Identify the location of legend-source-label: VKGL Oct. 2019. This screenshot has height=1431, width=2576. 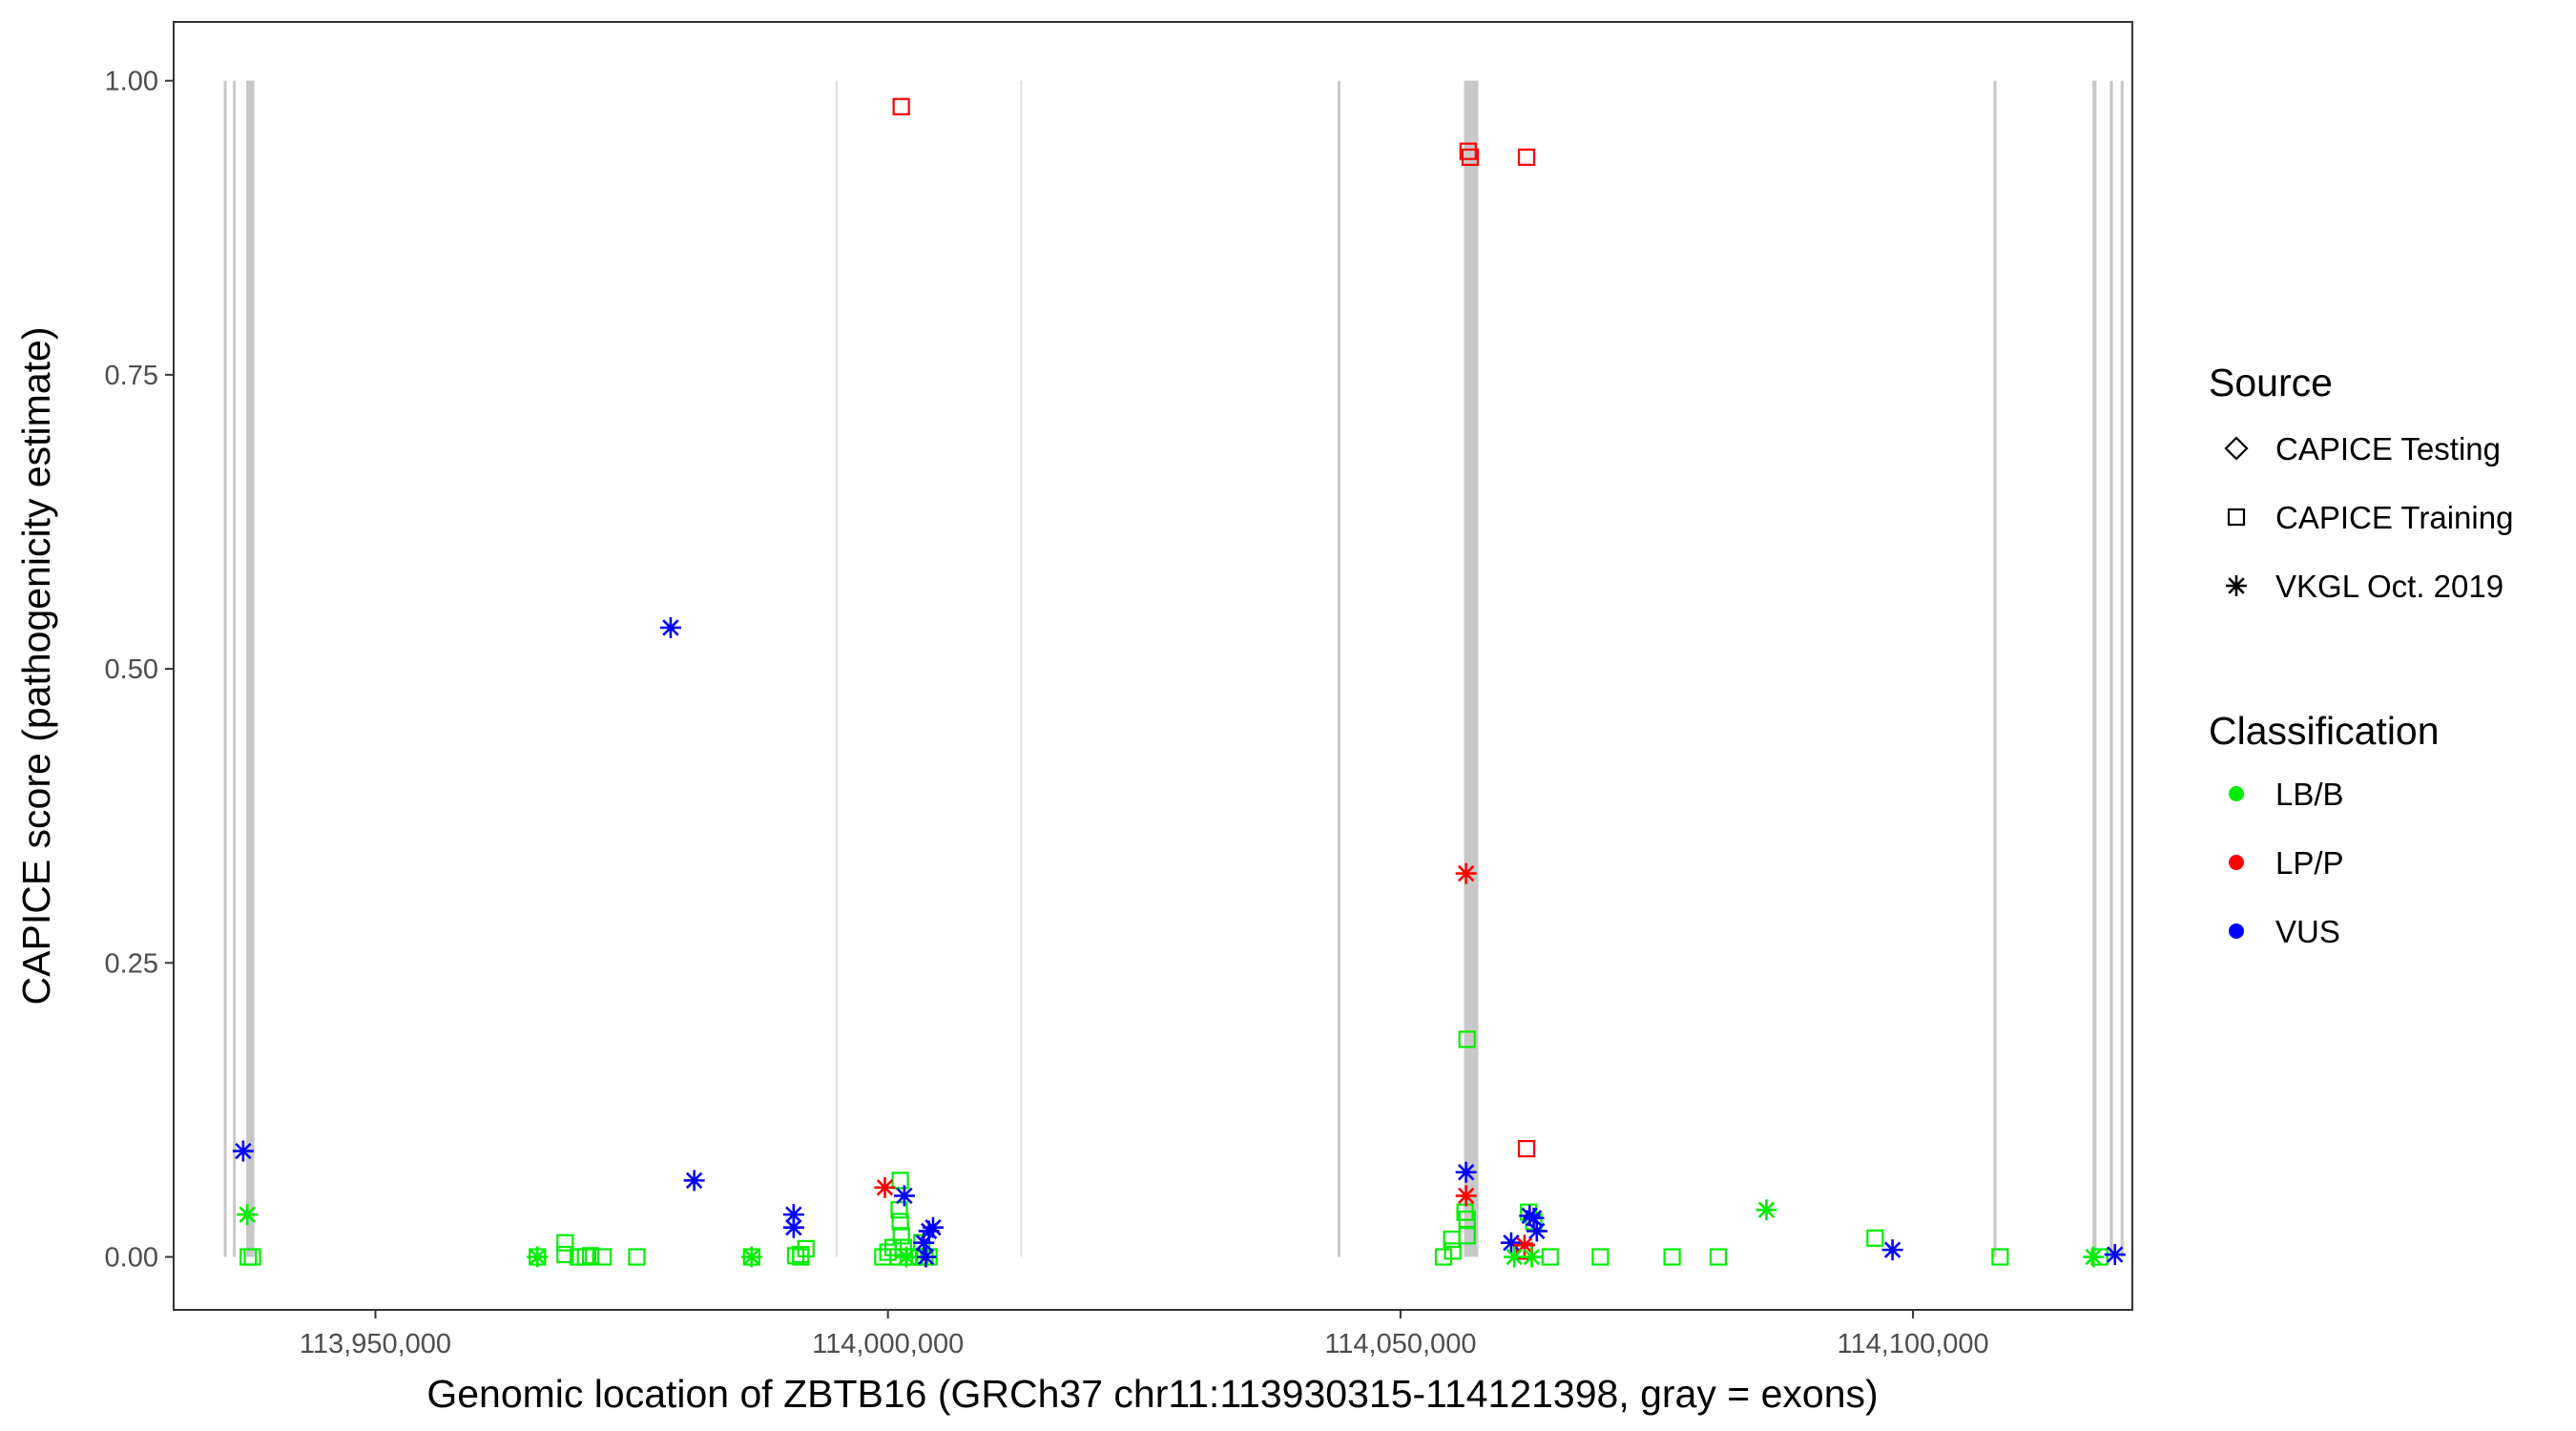
(2389, 586).